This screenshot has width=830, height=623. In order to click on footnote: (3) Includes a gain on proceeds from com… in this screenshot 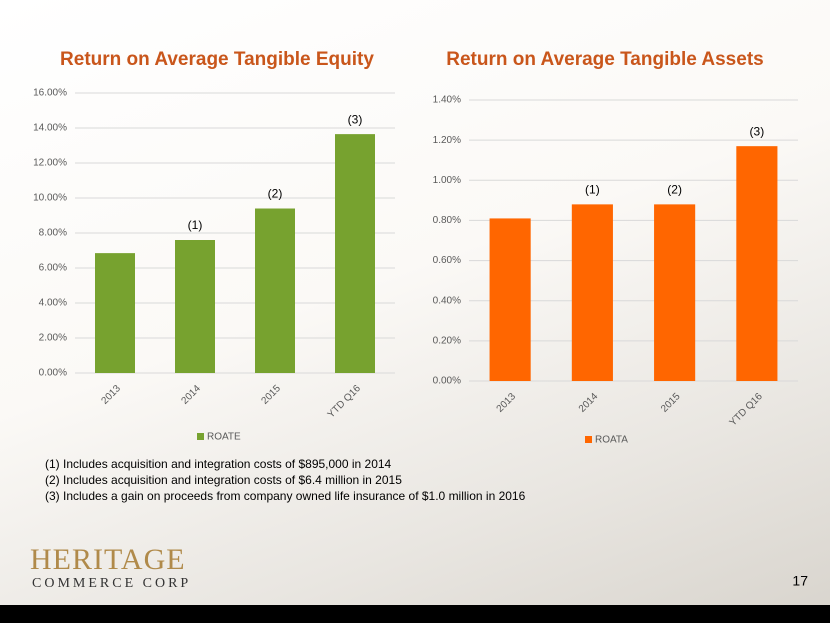, I will do `click(285, 496)`.